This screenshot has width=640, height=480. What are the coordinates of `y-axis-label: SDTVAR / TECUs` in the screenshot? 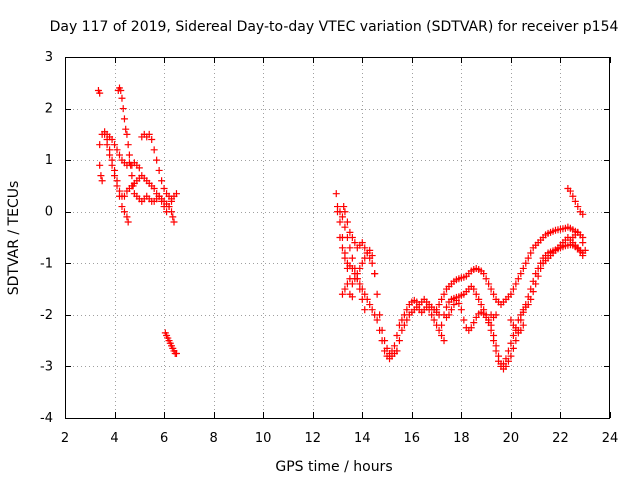 It's located at (14, 238).